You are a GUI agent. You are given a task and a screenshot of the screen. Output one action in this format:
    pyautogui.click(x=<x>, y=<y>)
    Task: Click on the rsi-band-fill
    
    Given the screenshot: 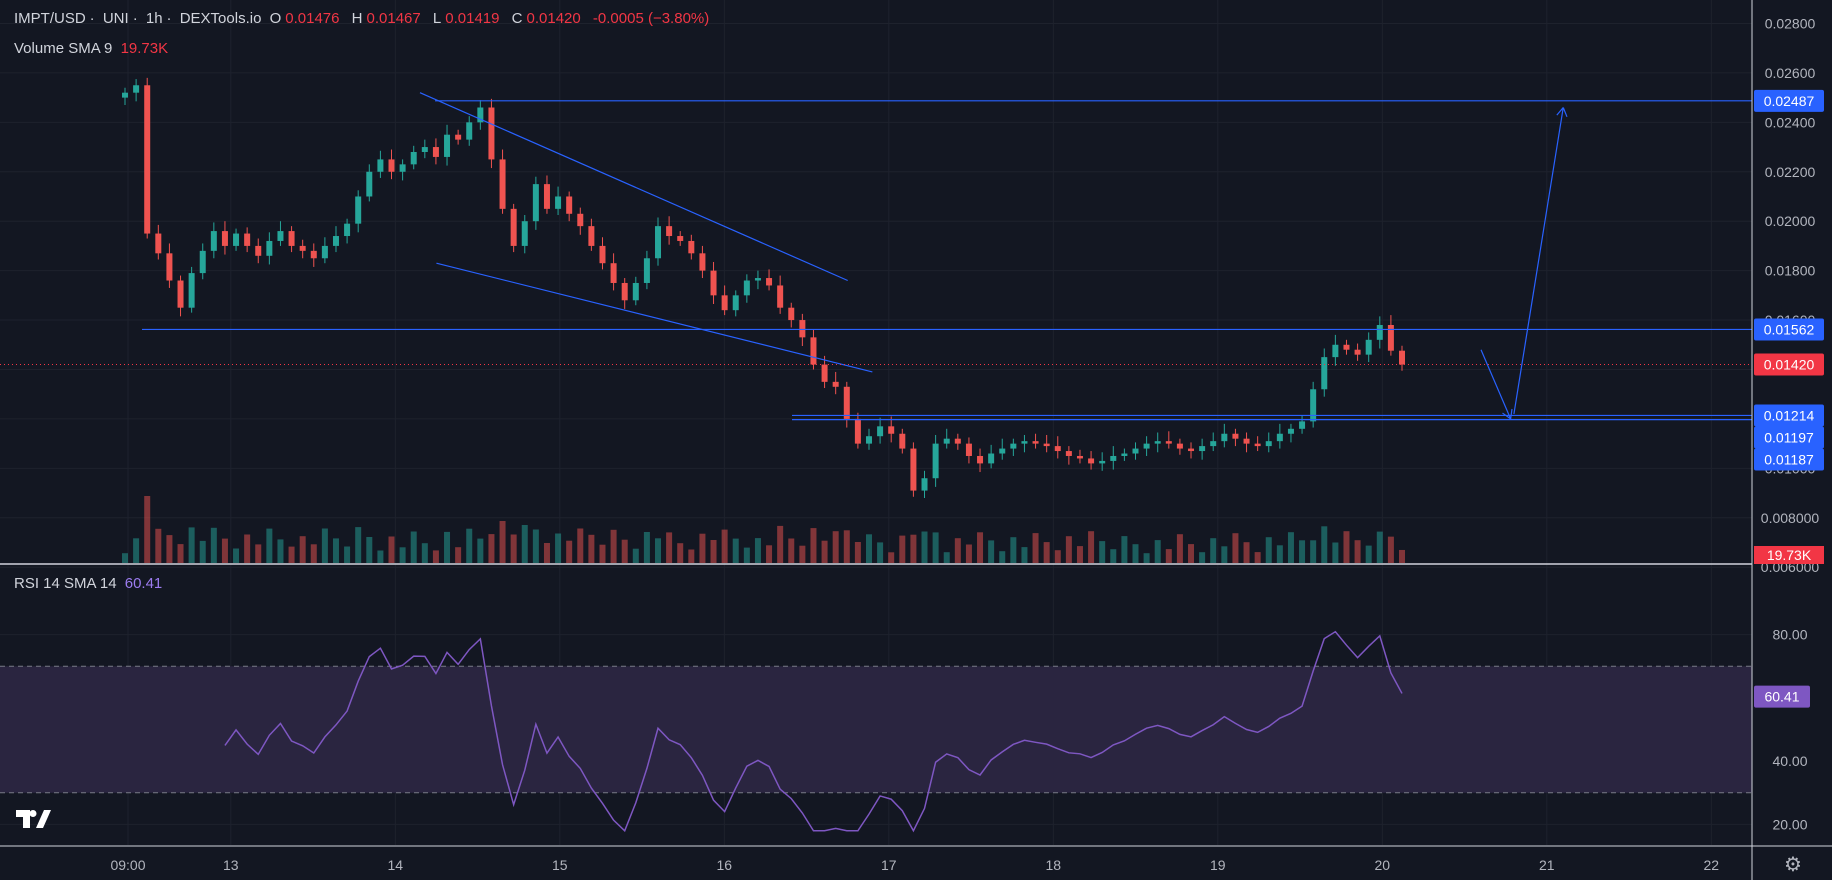 What is the action you would take?
    pyautogui.click(x=876, y=729)
    